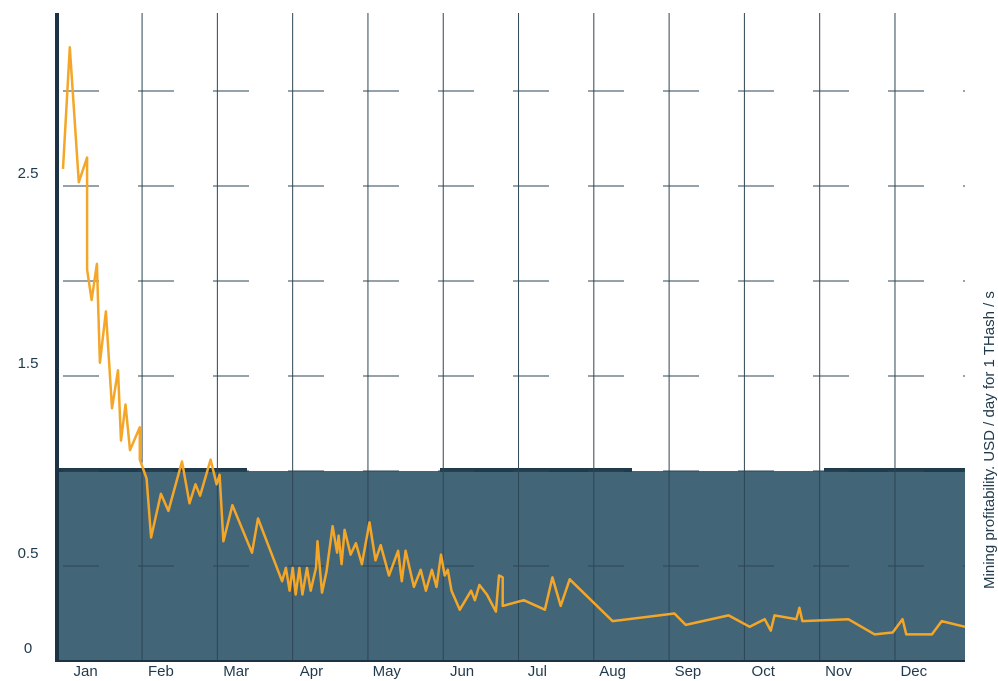 This screenshot has width=998, height=681. Describe the element at coordinates (28, 648) in the screenshot. I see `y-tick-label: 0` at that location.